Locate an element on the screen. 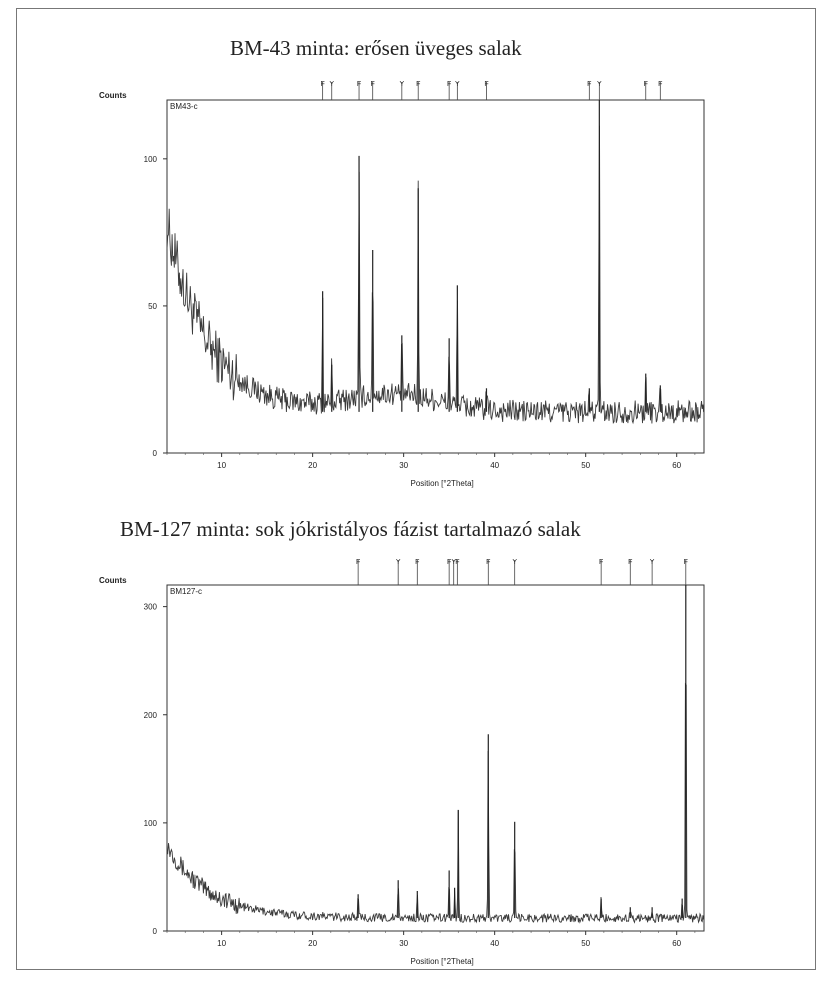 This screenshot has width=826, height=985. y-tick-label: 300 is located at coordinates (151, 607).